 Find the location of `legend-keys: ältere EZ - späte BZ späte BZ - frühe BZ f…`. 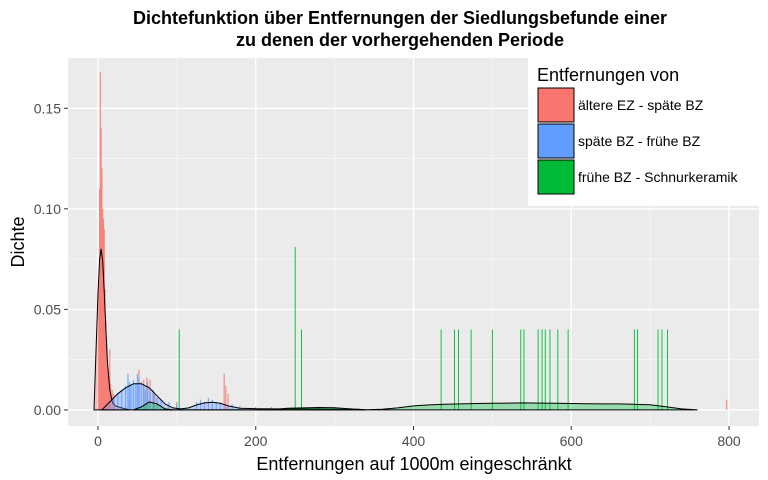

legend-keys: ältere EZ - späte BZ späte BZ - frühe BZ f… is located at coordinates (637, 141).